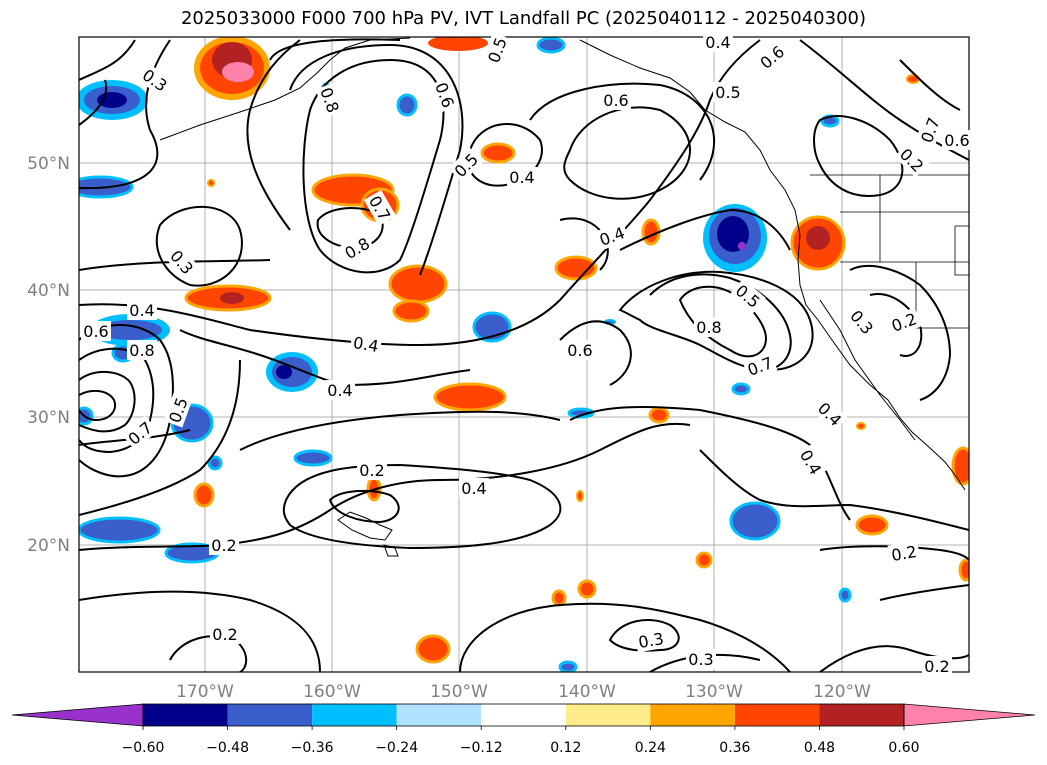 Image resolution: width=1047 pixels, height=765 pixels. What do you see at coordinates (727, 92) in the screenshot?
I see `contour-label: 0.5` at bounding box center [727, 92].